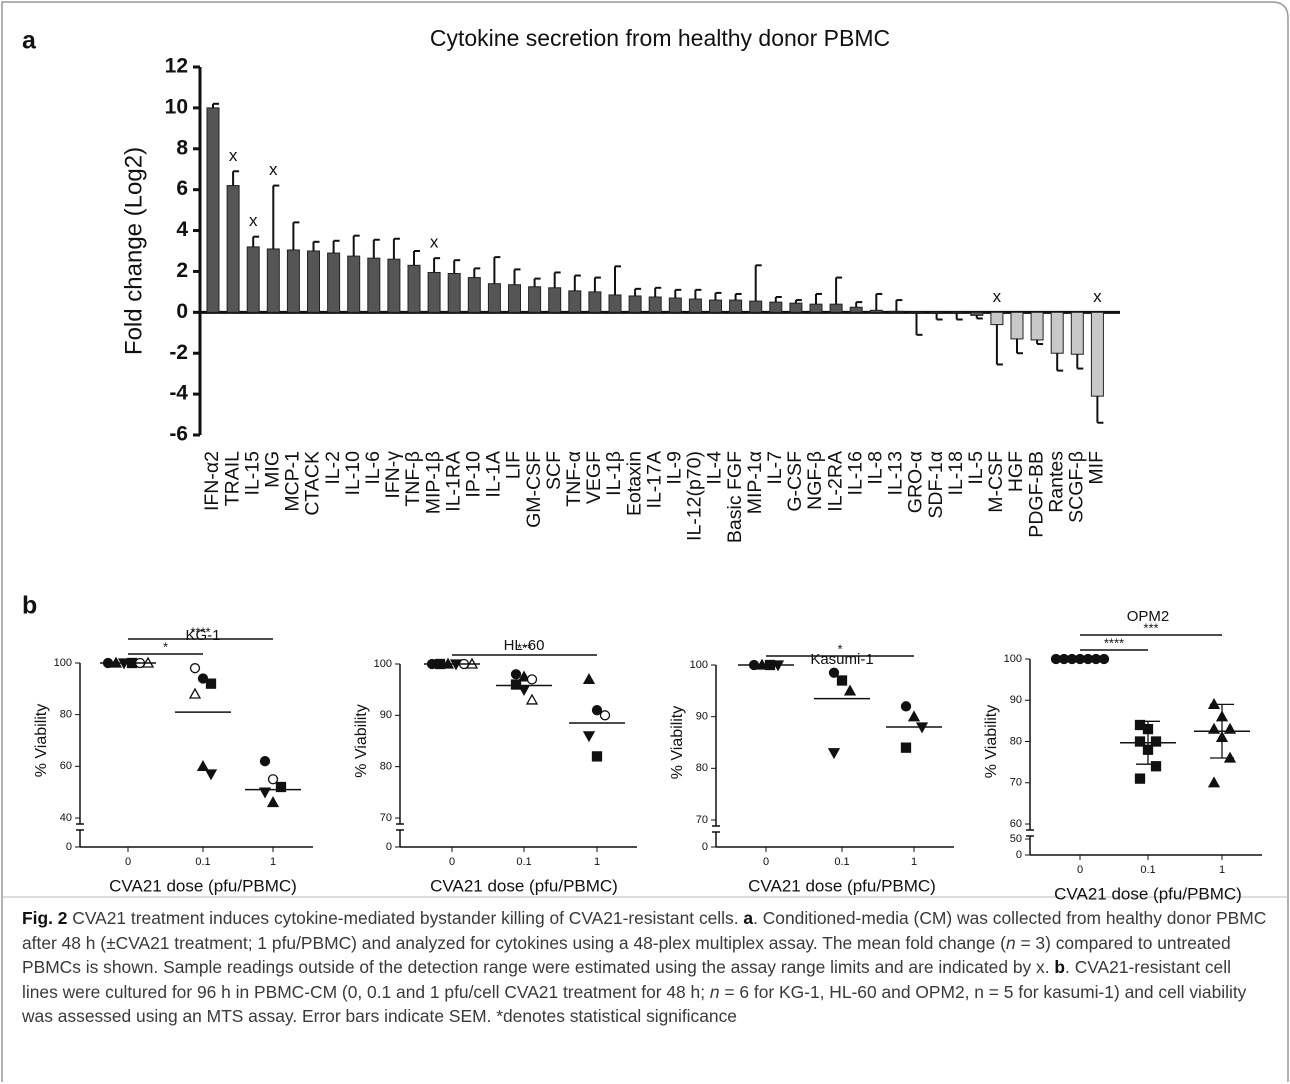  What do you see at coordinates (524, 885) in the screenshot?
I see `x-axis-label: CVA21 dose (pfu/PBMC)` at bounding box center [524, 885].